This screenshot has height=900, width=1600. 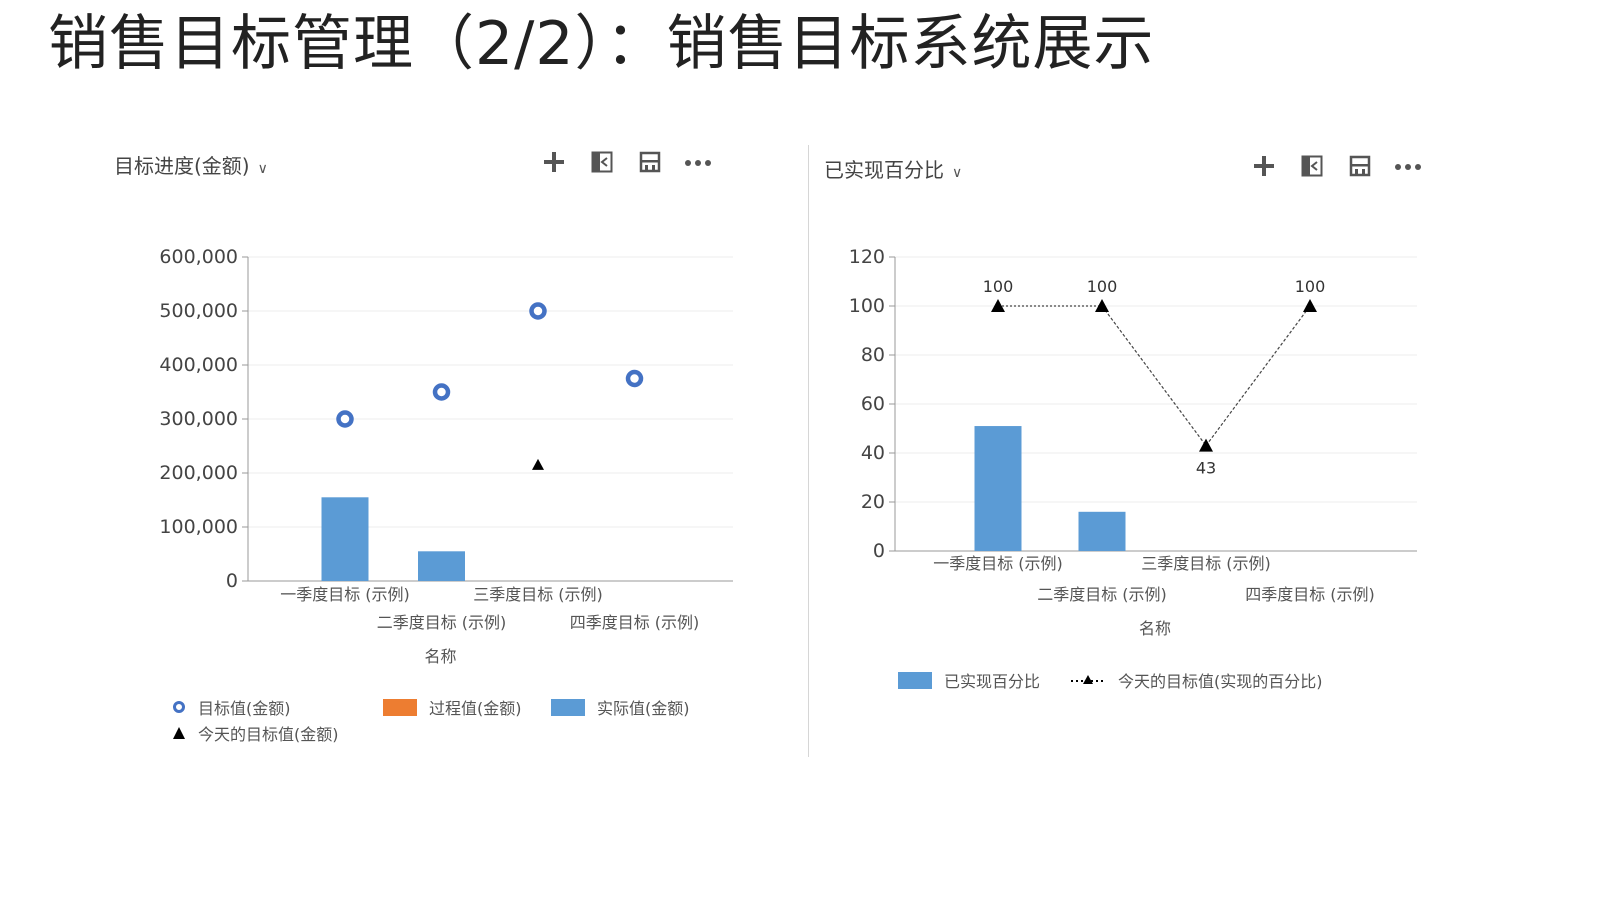 What do you see at coordinates (244, 708) in the screenshot?
I see `legend-label: 目标值(金额)` at bounding box center [244, 708].